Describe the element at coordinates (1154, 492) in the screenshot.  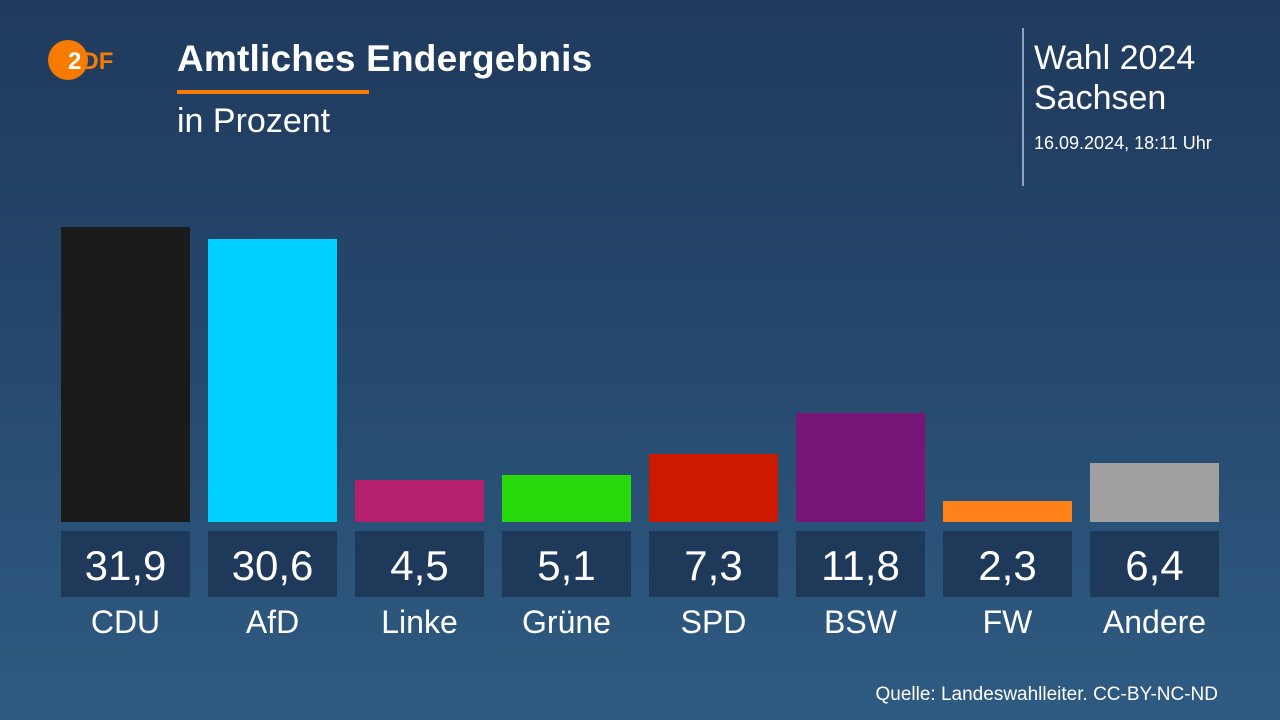
I see `bar-andere` at that location.